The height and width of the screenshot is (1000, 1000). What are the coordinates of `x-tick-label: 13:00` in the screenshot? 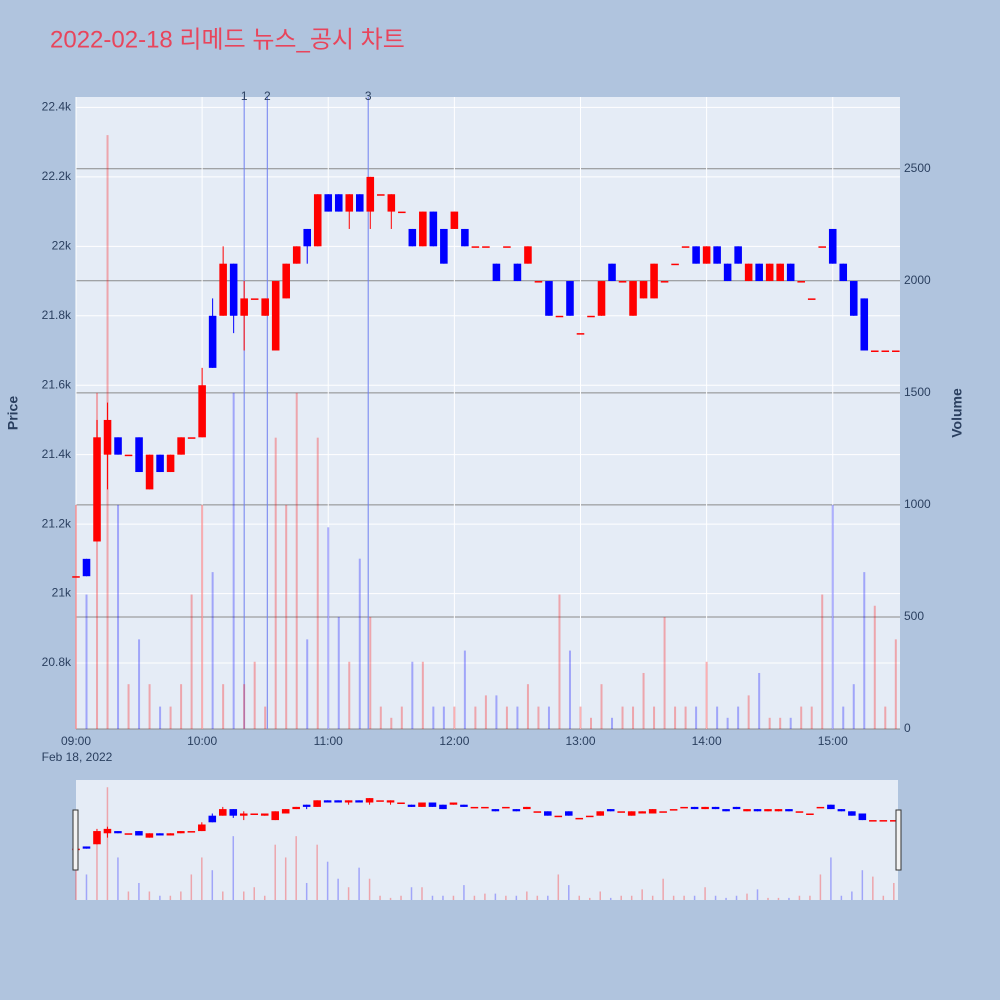 It's located at (580, 741).